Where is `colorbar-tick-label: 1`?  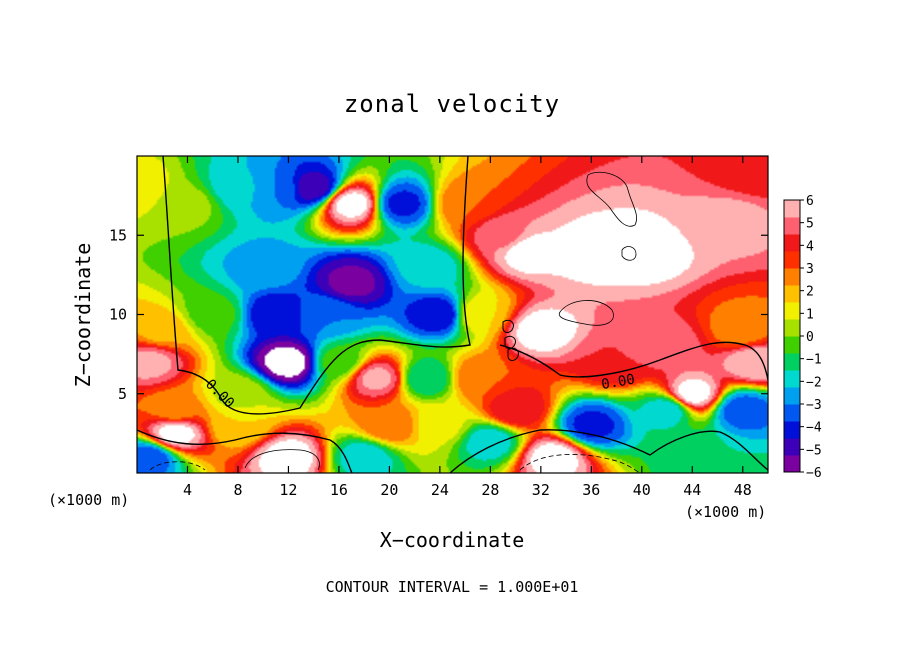 colorbar-tick-label: 1 is located at coordinates (810, 314).